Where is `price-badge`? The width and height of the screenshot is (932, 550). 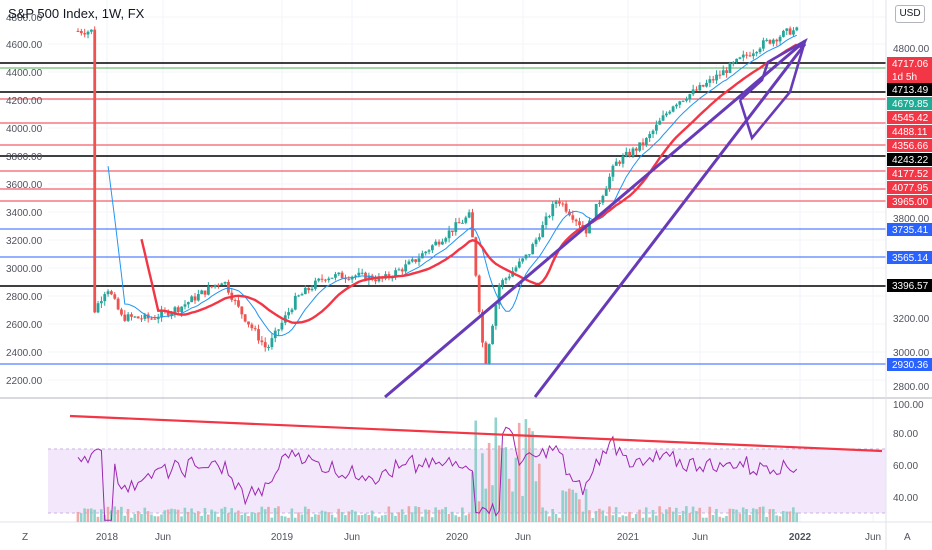
price-badge is located at coordinates (909, 89).